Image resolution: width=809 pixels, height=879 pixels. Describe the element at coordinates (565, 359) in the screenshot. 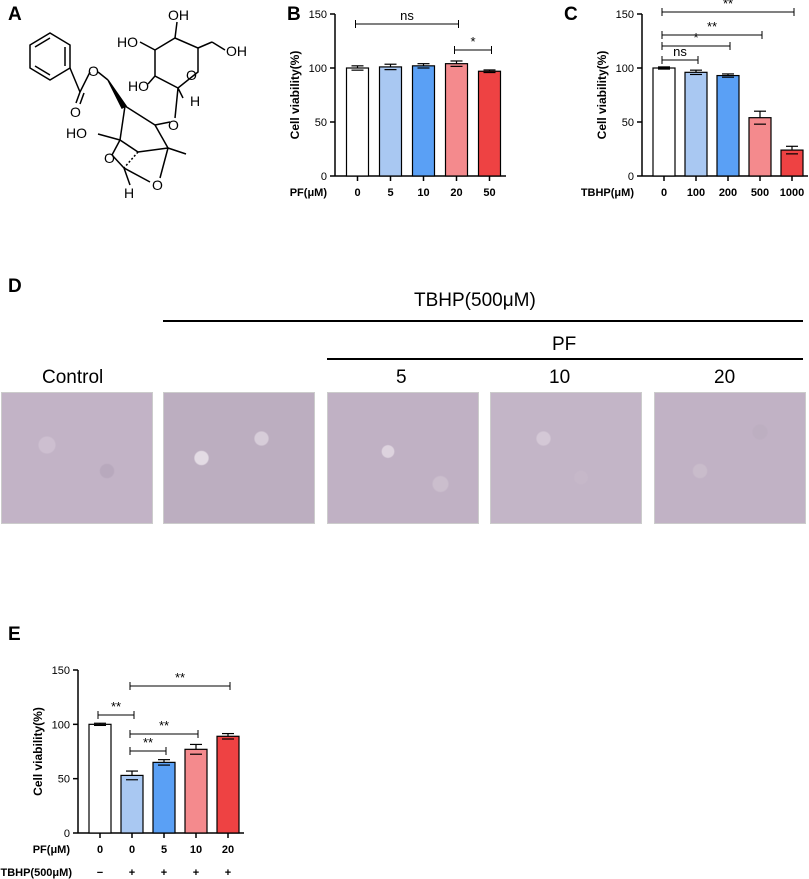

I see `pf-line` at that location.